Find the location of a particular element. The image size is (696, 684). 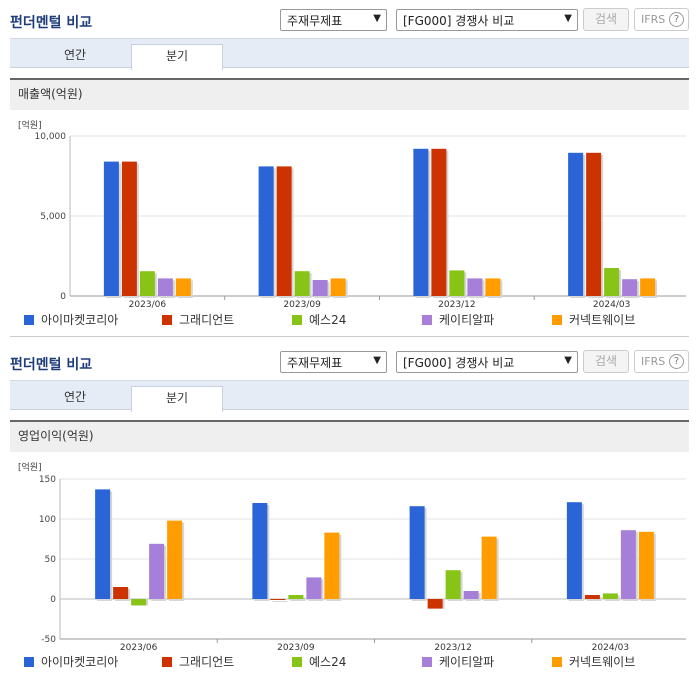

bar-shadow is located at coordinates (280, 601).